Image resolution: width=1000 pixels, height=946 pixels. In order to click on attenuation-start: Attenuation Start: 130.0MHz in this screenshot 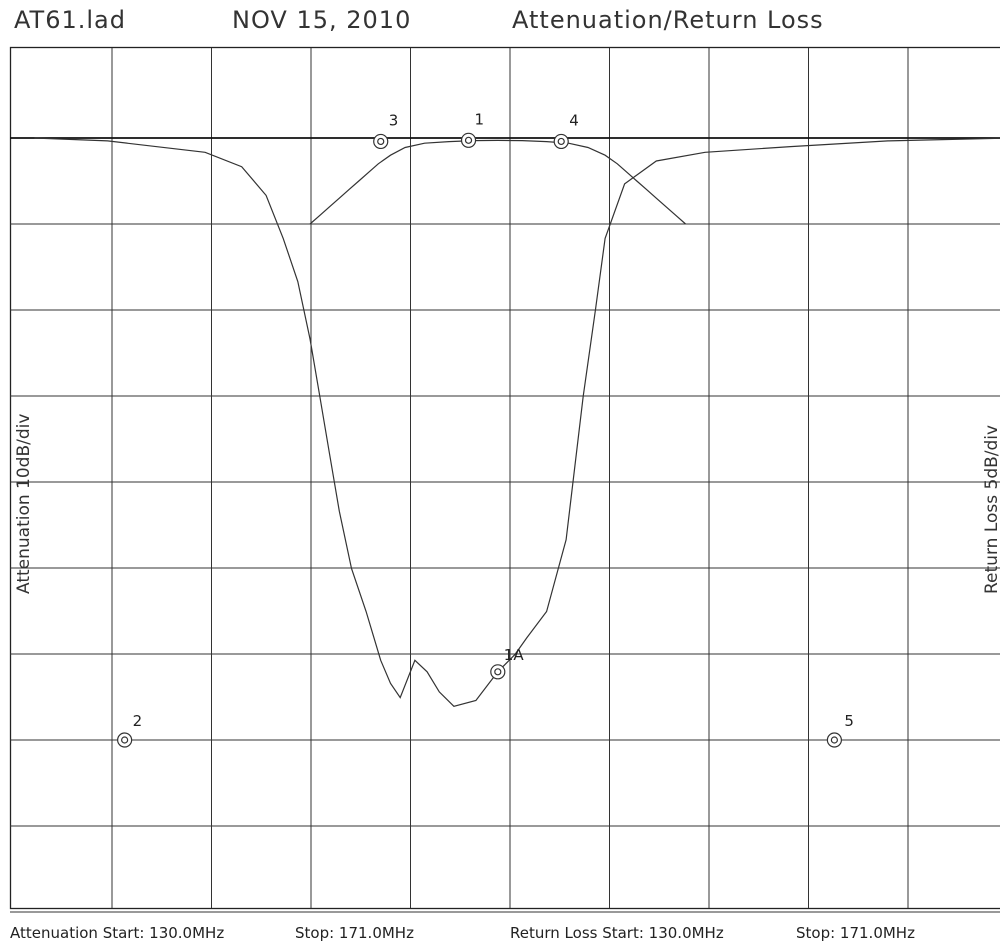, I will do `click(117, 933)`.